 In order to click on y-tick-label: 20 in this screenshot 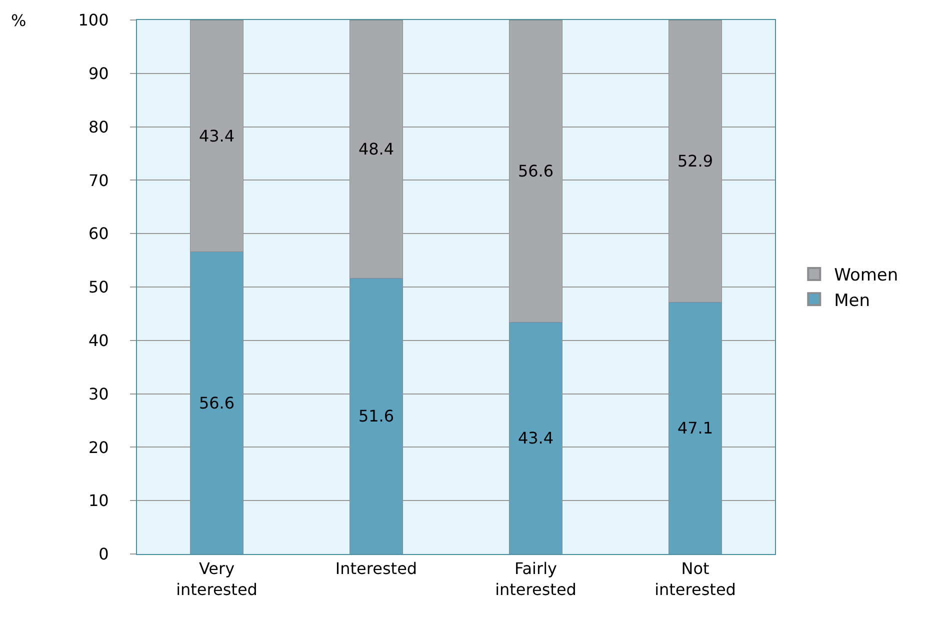, I will do `click(98, 447)`.